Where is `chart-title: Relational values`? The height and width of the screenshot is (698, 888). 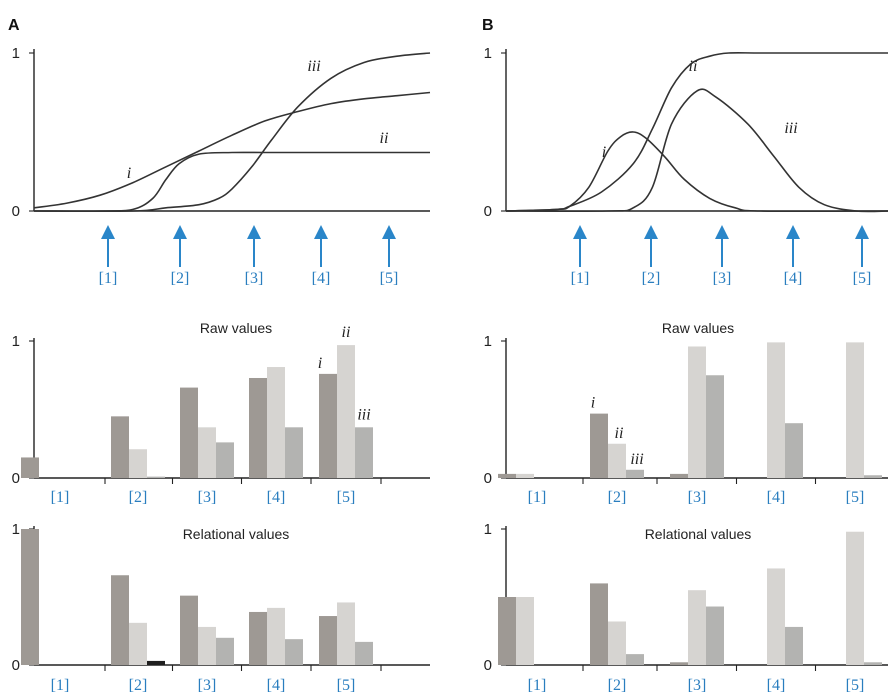 chart-title: Relational values is located at coordinates (698, 534).